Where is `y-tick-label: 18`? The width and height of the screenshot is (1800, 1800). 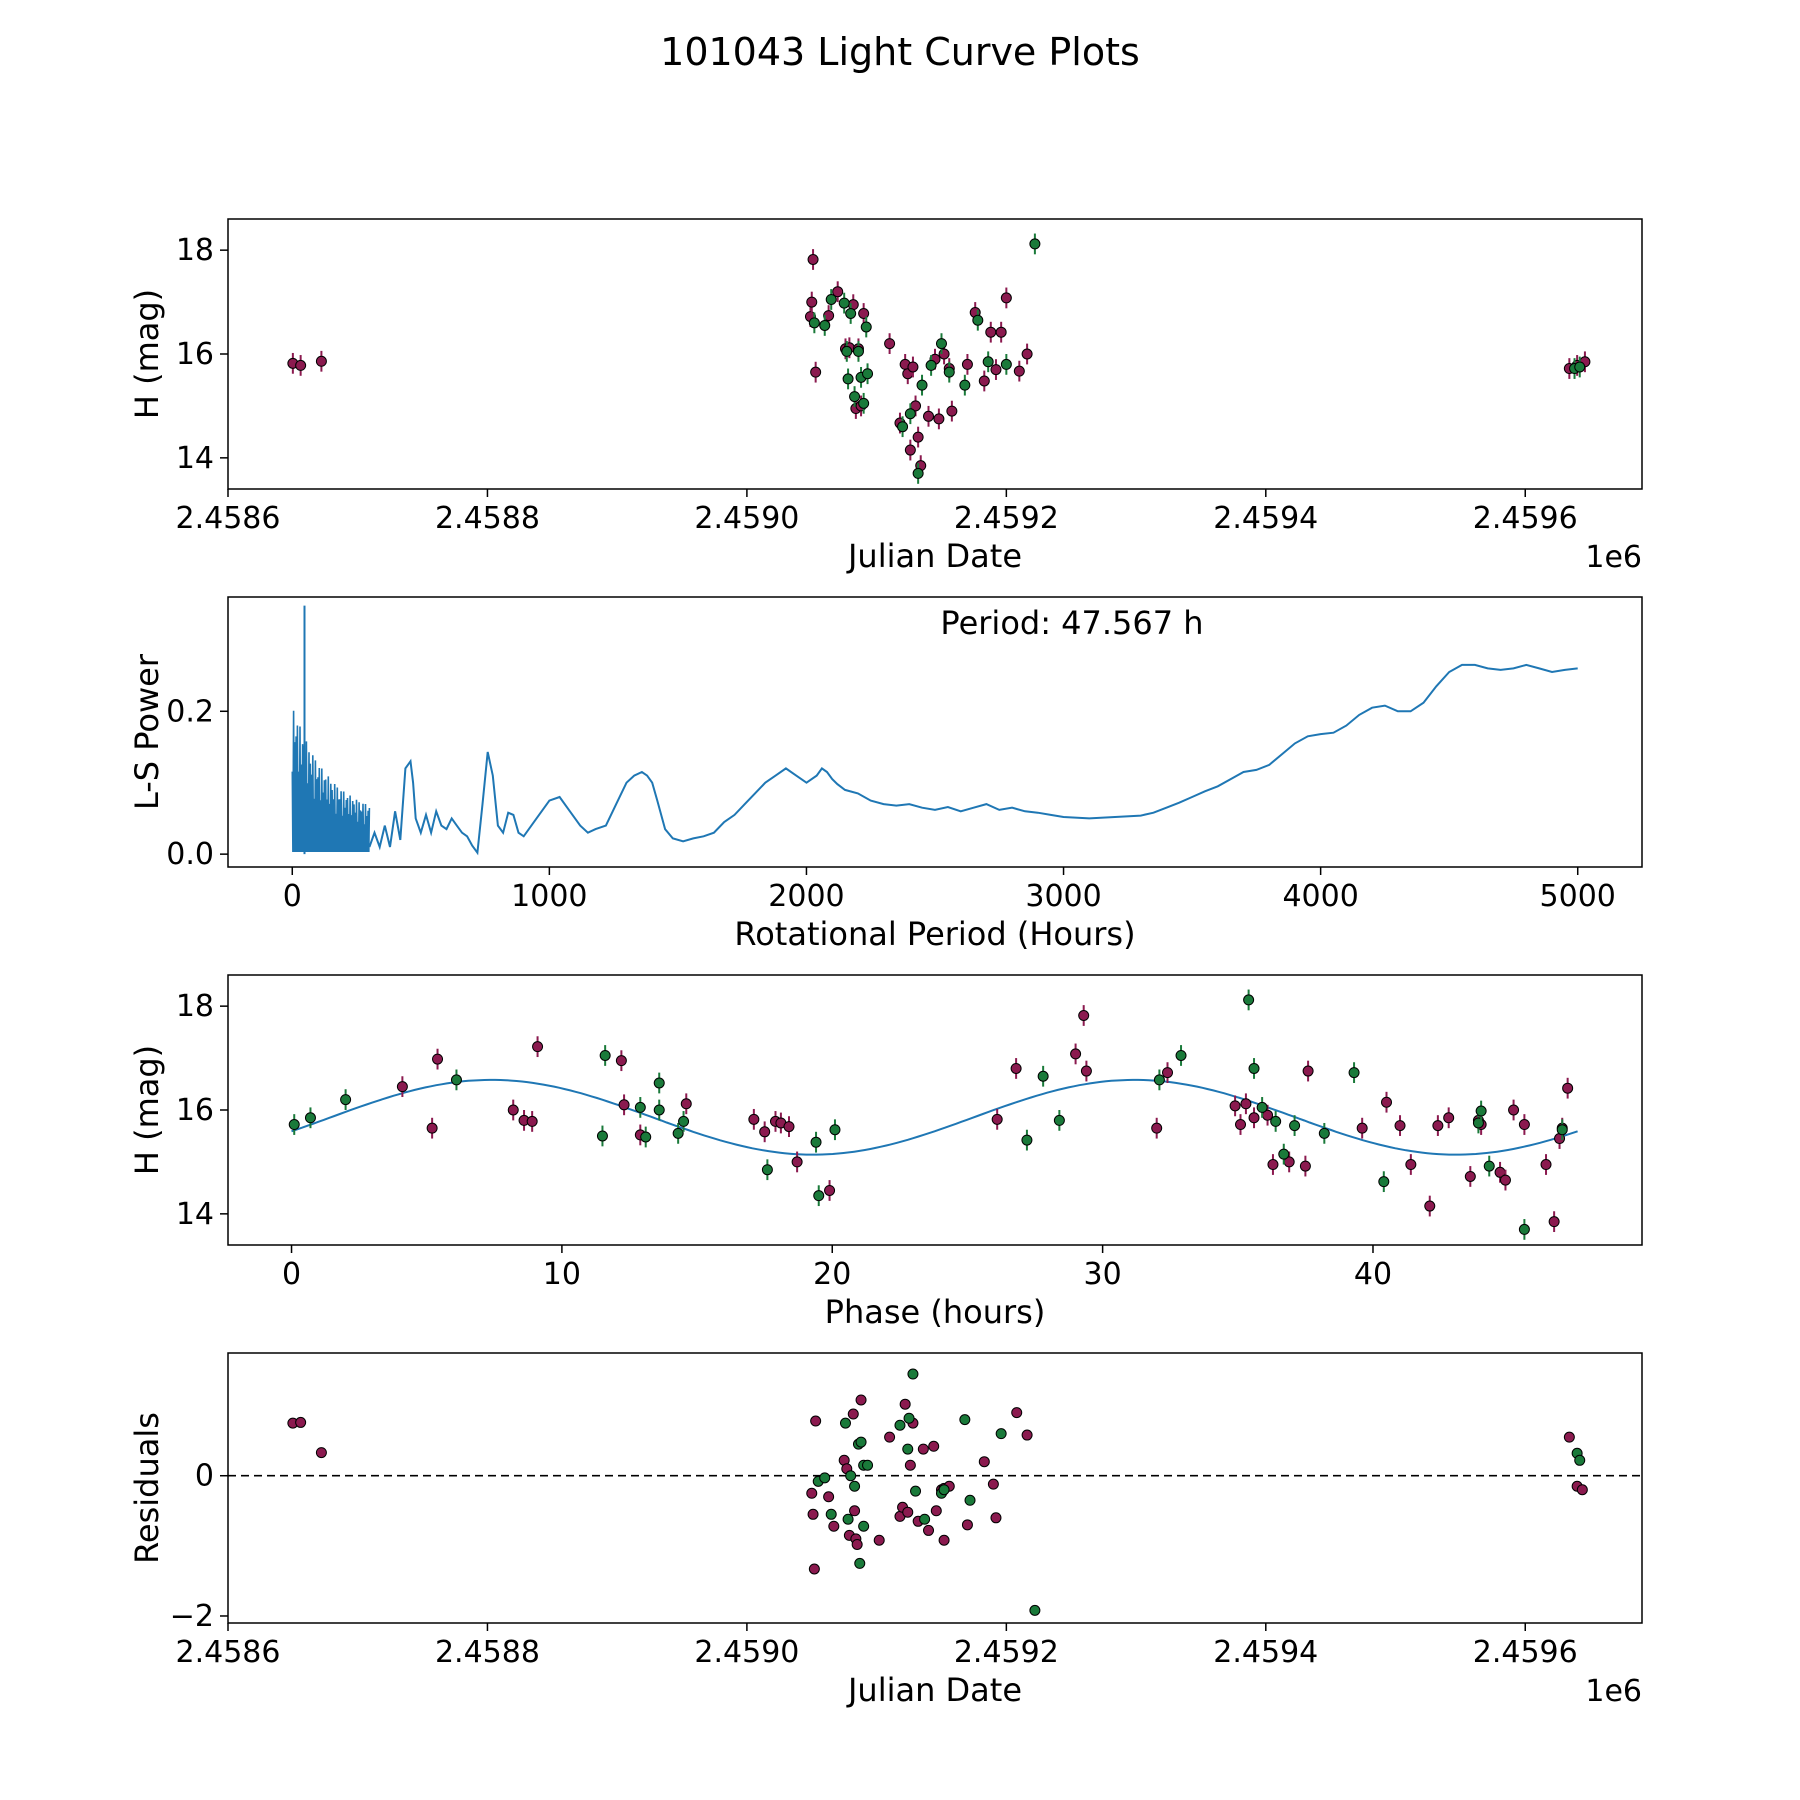 y-tick-label: 18 is located at coordinates (195, 250).